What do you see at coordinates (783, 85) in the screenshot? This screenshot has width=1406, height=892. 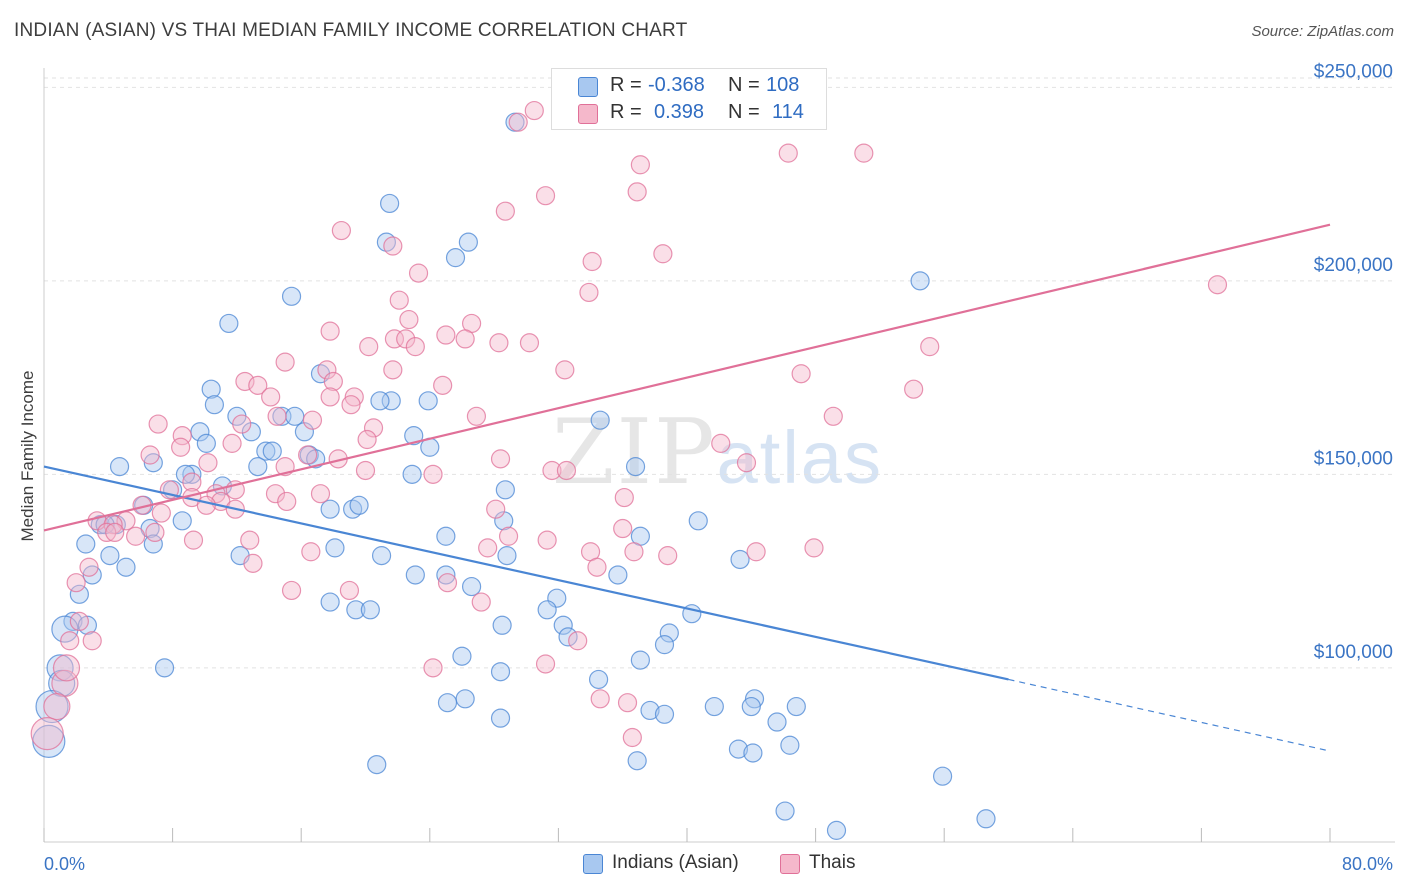 I see `legend-n-value: 108` at bounding box center [783, 85].